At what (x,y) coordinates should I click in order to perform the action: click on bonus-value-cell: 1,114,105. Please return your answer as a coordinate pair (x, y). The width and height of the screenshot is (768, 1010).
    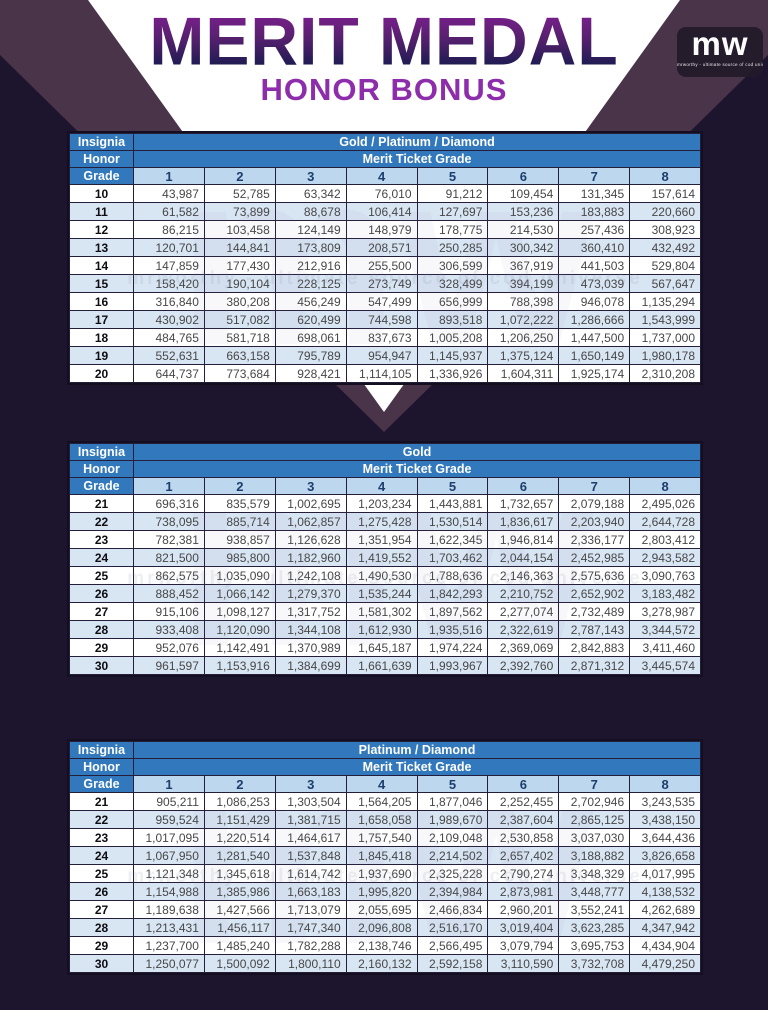
    Looking at the image, I should click on (381, 373).